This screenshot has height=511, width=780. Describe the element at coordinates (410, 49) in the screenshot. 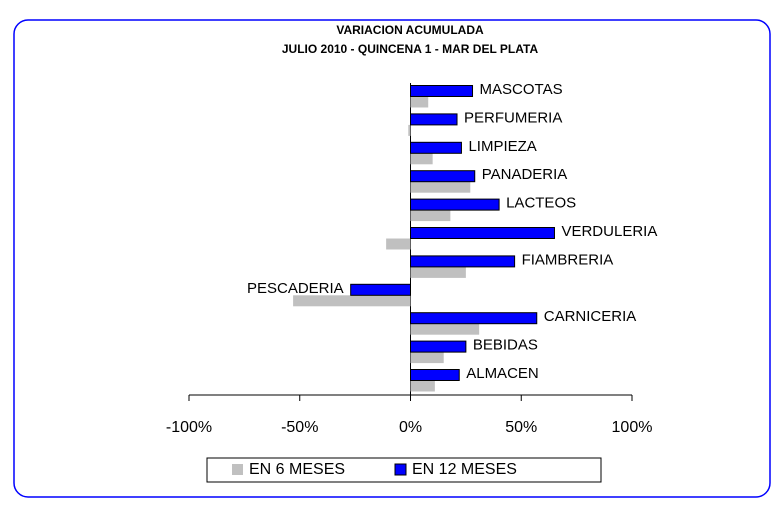

I see `chart-subtitle: JULIO 2010 - QUINCENA 1 - MAR DEL PLATA` at that location.